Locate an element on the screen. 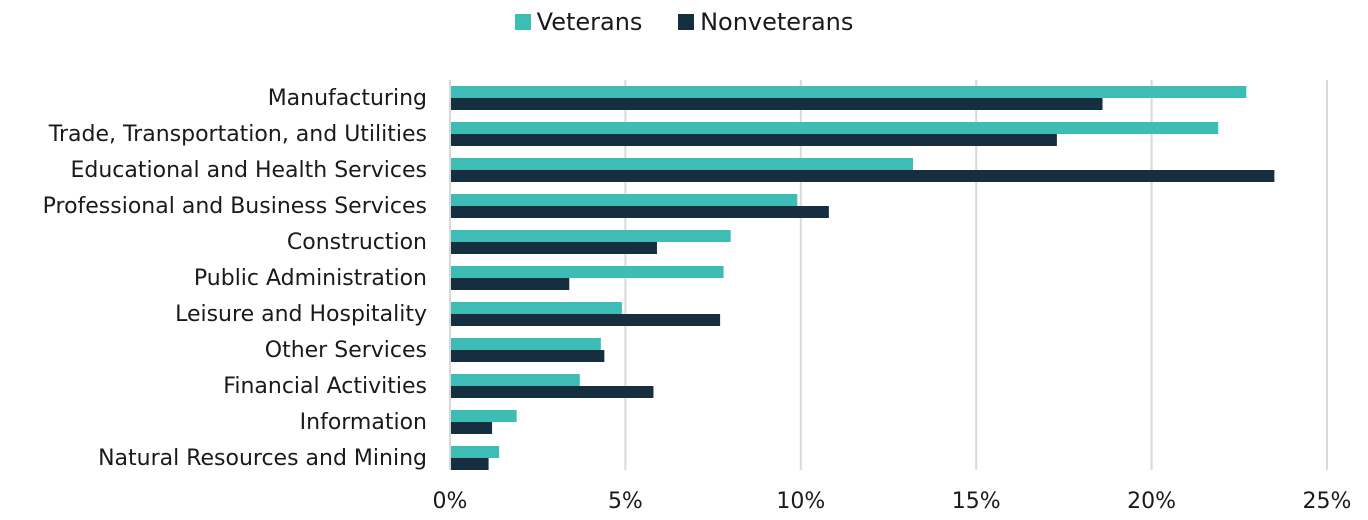 This screenshot has height=520, width=1368. category-label-7: Other Services is located at coordinates (346, 350).